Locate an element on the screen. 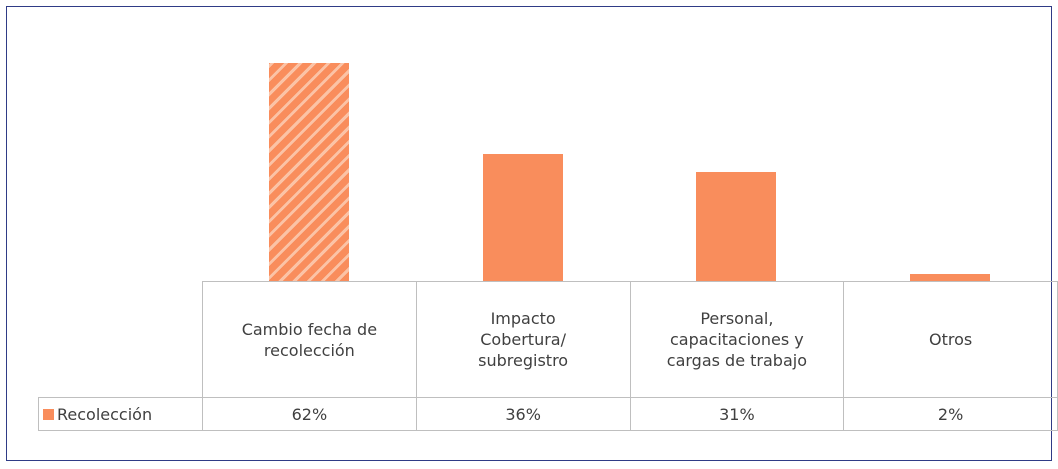  category-cell: Otros is located at coordinates (950, 339).